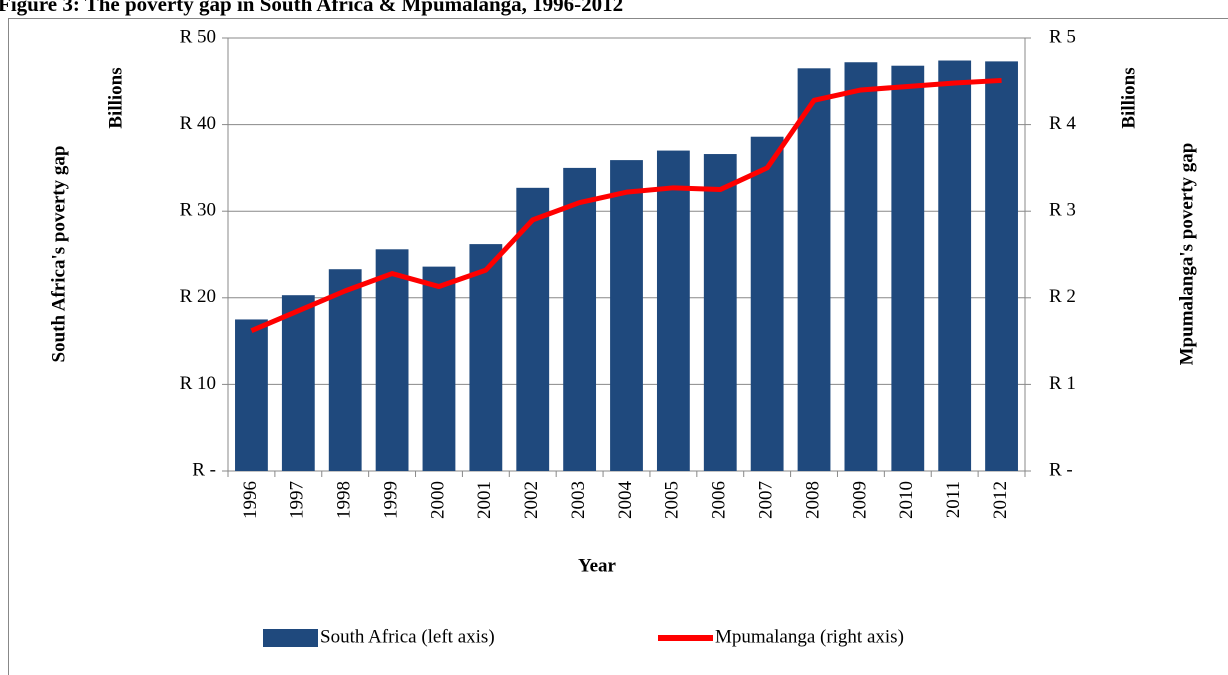  I want to click on y2-axis-unit: Billions, so click(1128, 97).